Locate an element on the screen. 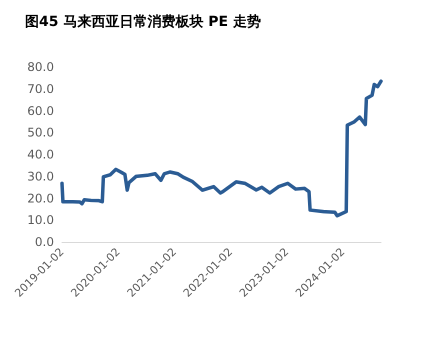 Image resolution: width=428 pixels, height=347 pixels. y-tick-label: 0.0 is located at coordinates (44, 242).